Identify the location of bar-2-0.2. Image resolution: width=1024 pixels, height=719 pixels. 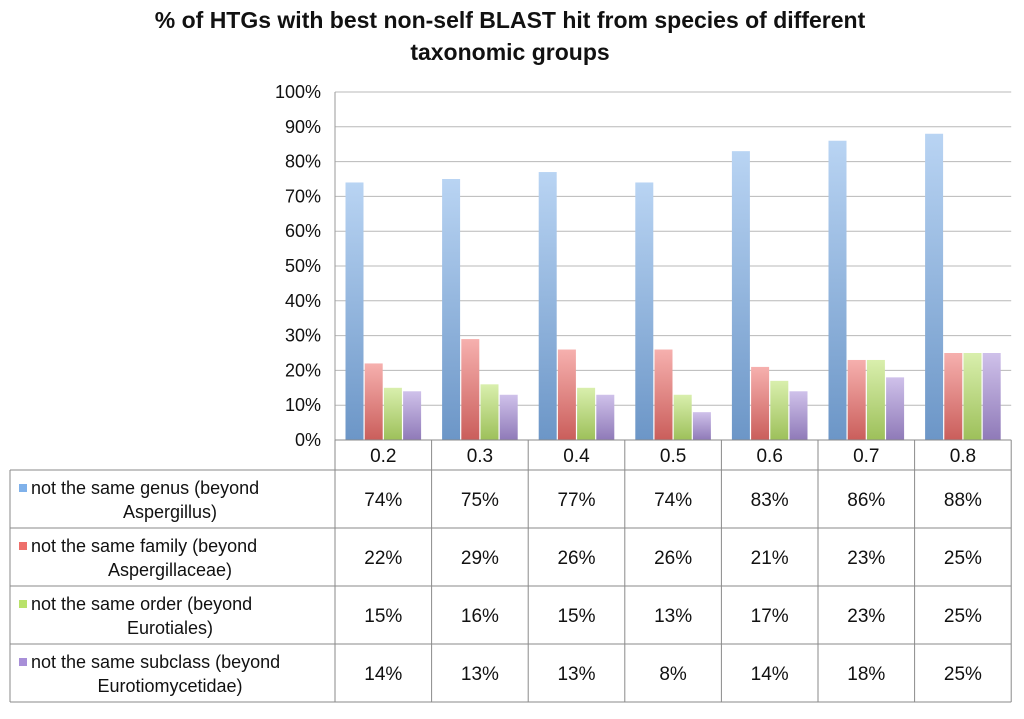
(373, 401).